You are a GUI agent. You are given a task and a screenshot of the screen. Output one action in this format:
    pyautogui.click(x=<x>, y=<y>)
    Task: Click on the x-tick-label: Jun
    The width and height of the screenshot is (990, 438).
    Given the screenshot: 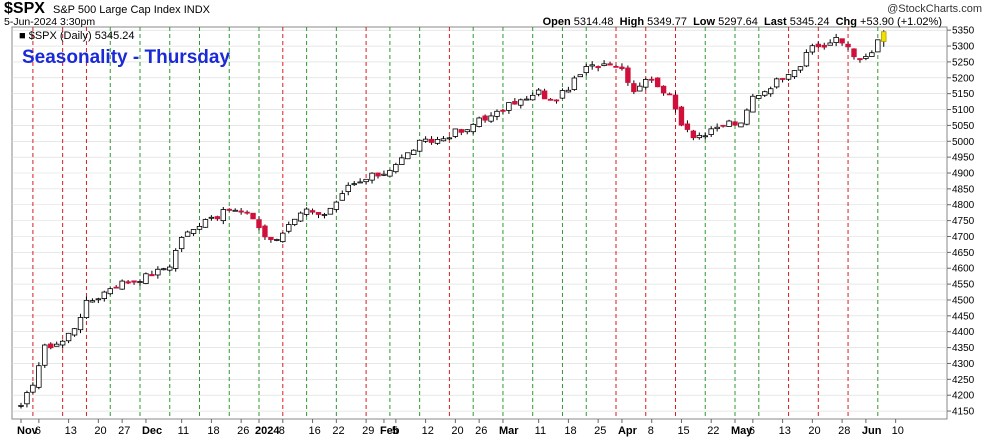 What is the action you would take?
    pyautogui.click(x=872, y=431)
    